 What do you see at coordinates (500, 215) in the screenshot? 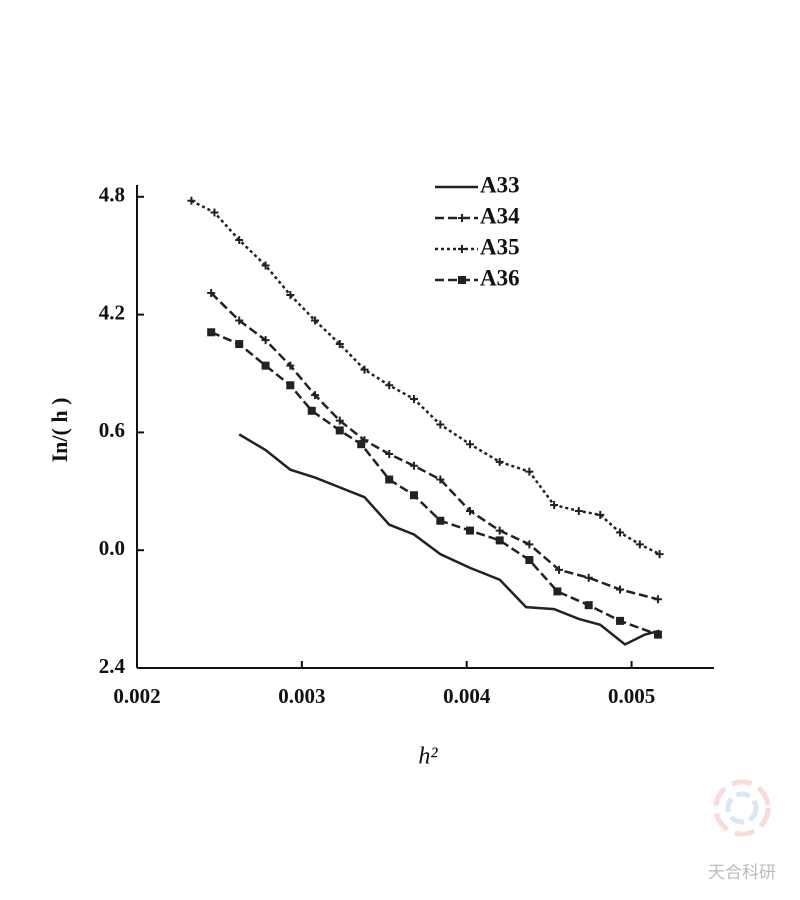
I see `legend-label: A34` at bounding box center [500, 215].